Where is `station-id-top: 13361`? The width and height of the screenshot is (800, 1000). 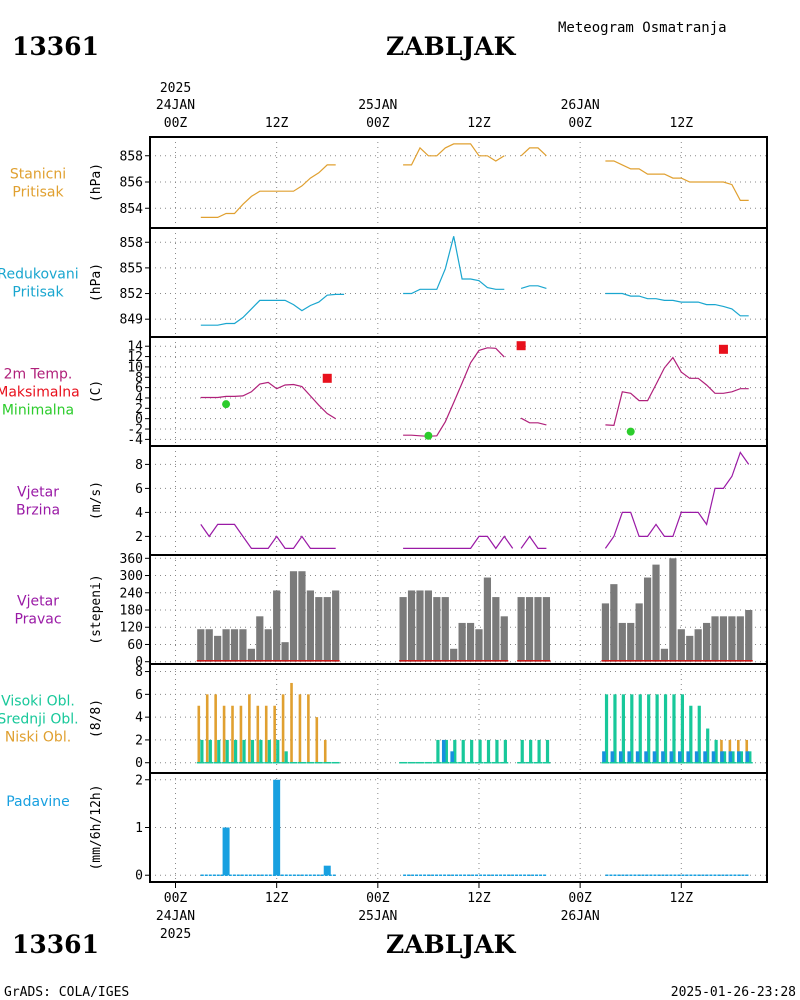 station-id-top: 13361 is located at coordinates (55, 46).